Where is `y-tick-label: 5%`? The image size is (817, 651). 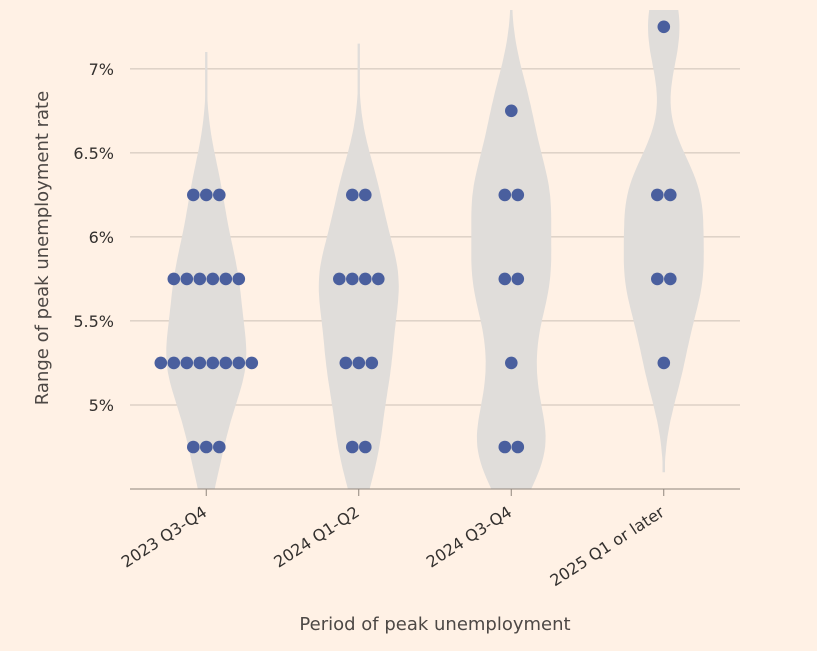 y-tick-label: 5% is located at coordinates (101, 405).